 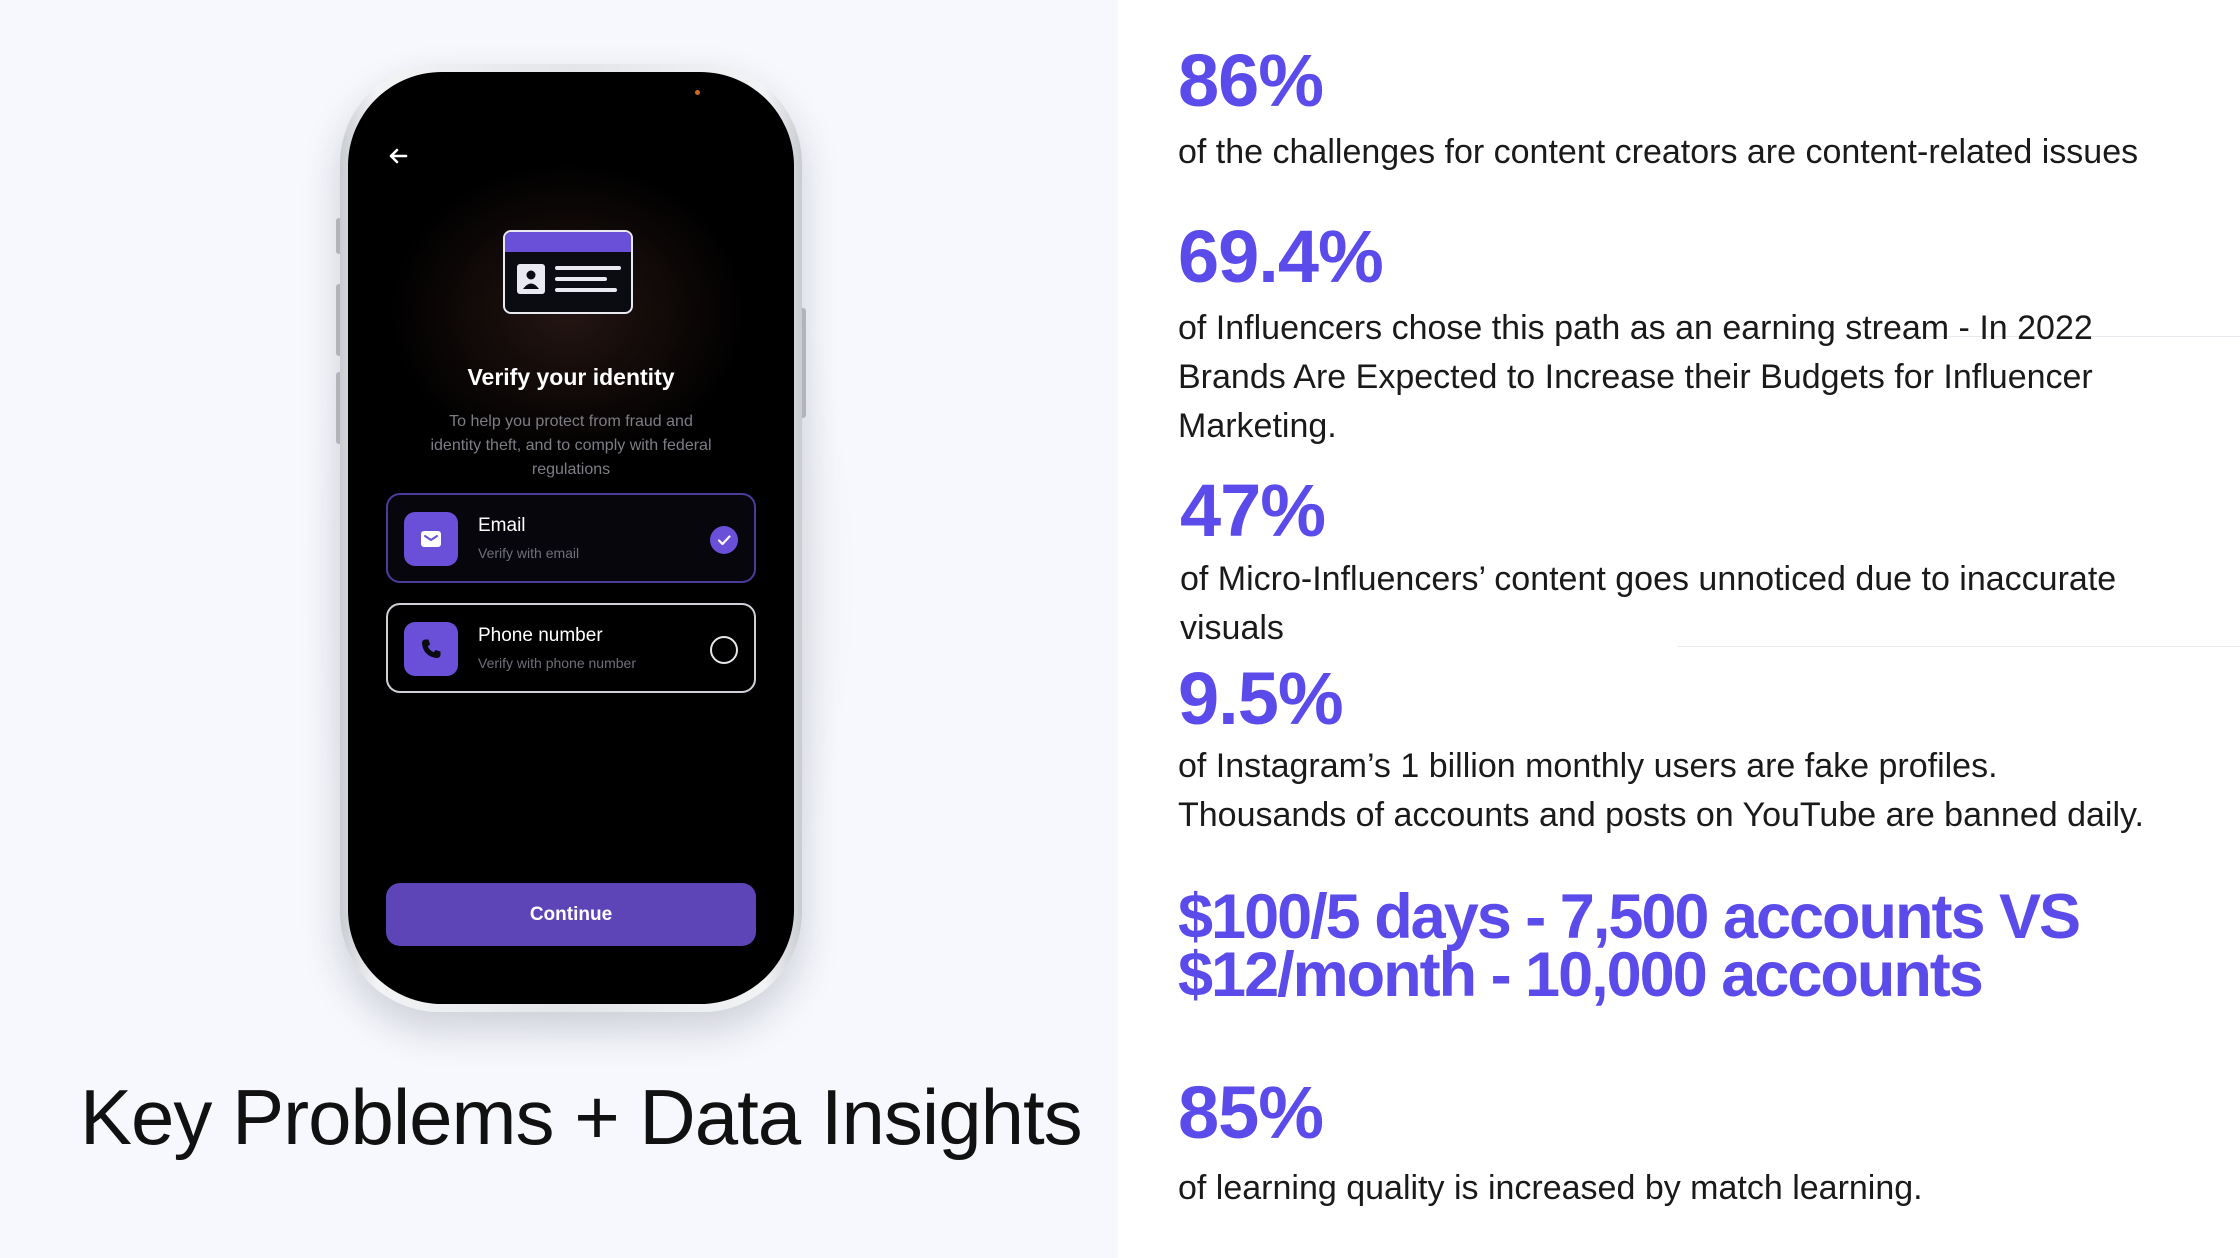 I want to click on cost-comparison-line: $12/month - 10,000 accounts, so click(x=1581, y=975).